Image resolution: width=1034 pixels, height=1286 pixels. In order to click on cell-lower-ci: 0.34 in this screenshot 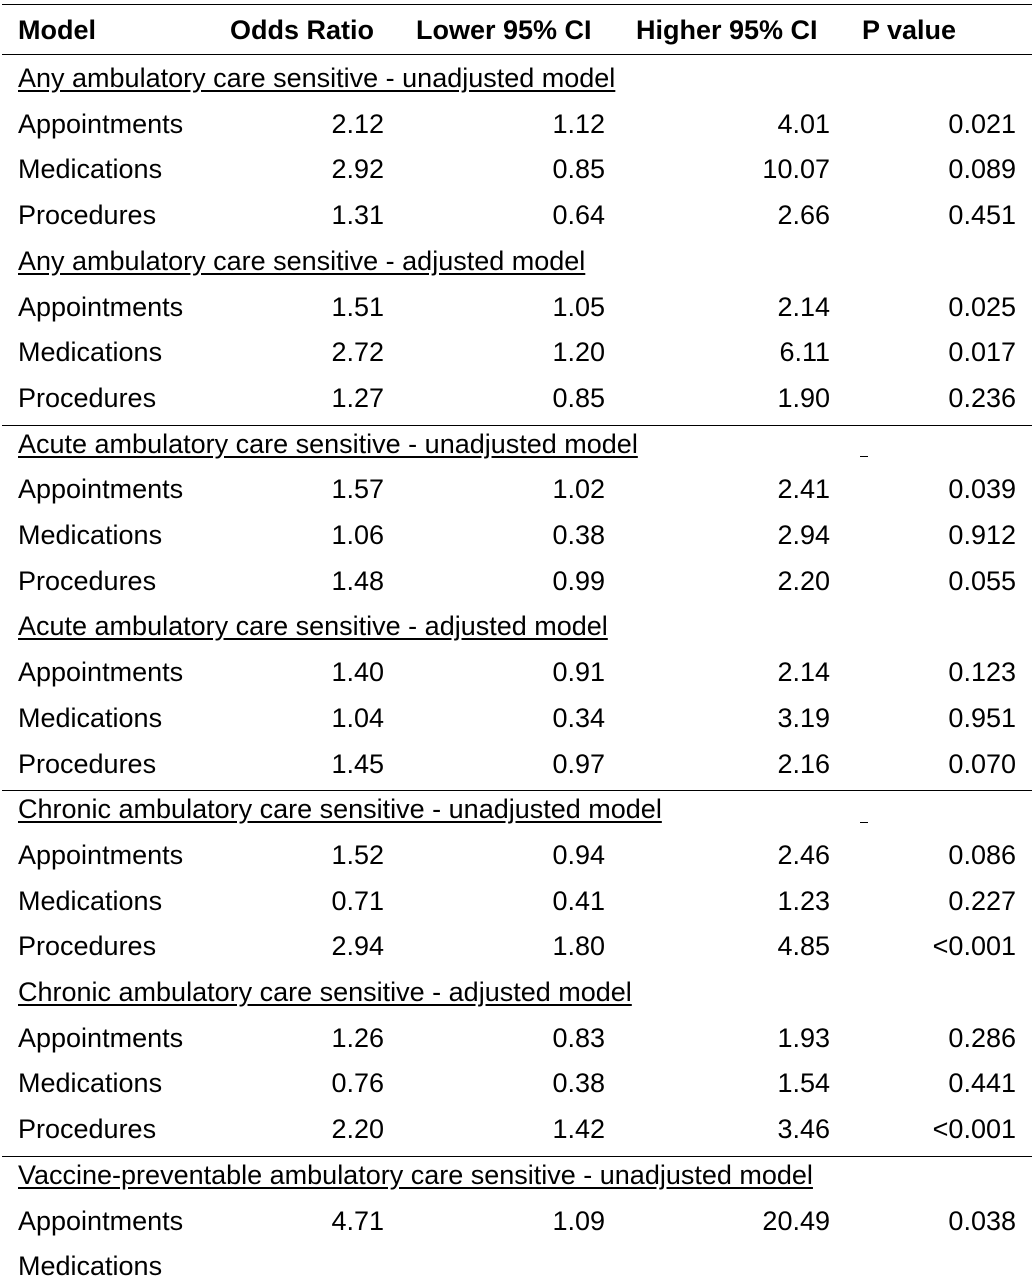, I will do `click(578, 717)`.